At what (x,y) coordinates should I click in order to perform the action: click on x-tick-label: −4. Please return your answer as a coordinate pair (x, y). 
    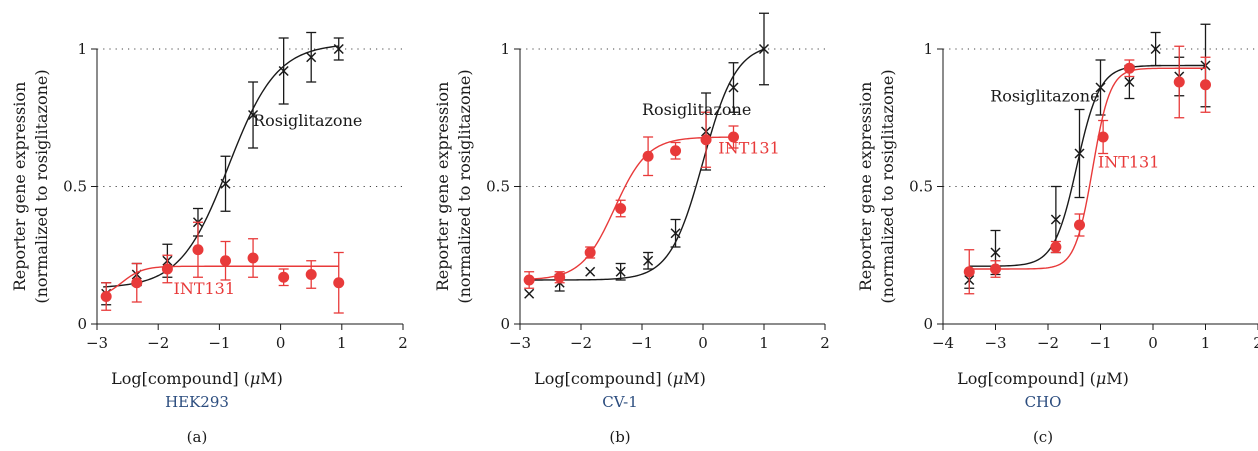
    Looking at the image, I should click on (943, 343).